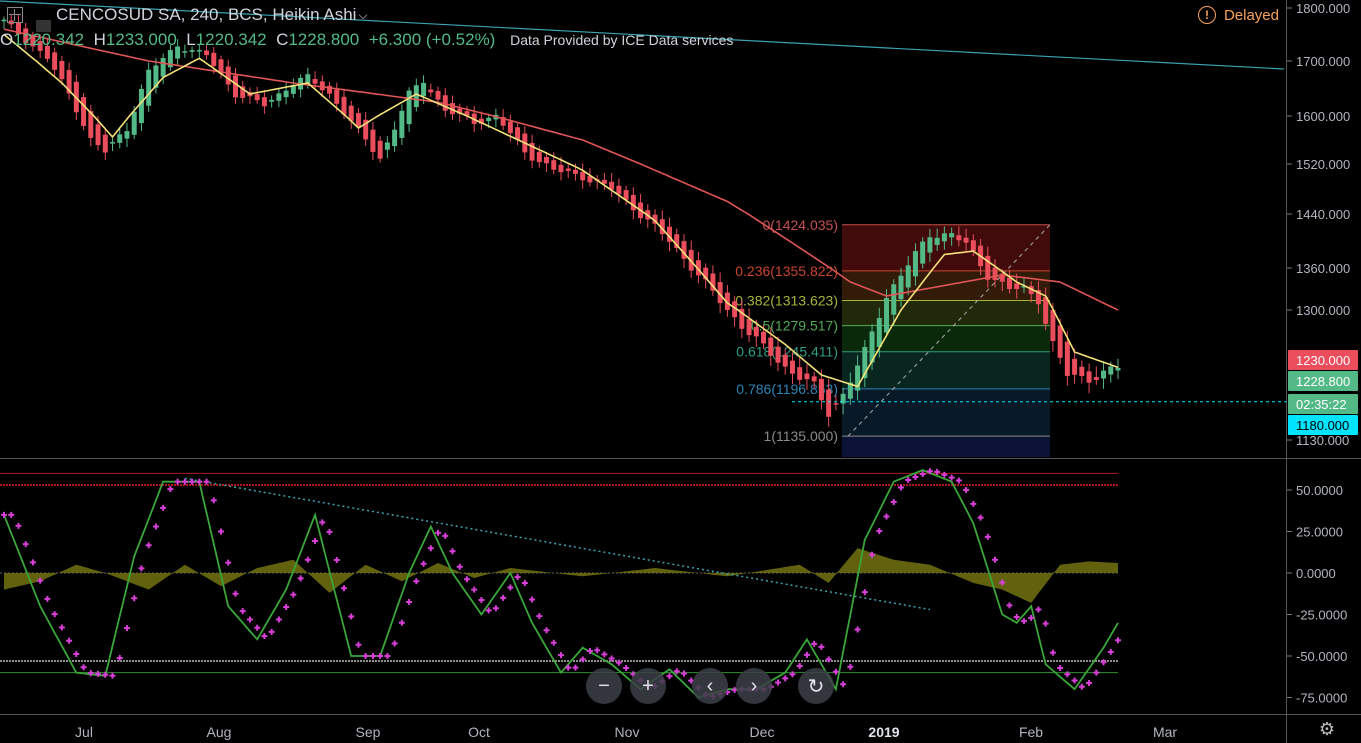 This screenshot has height=743, width=1361. I want to click on reset-icon: ↻, so click(816, 686).